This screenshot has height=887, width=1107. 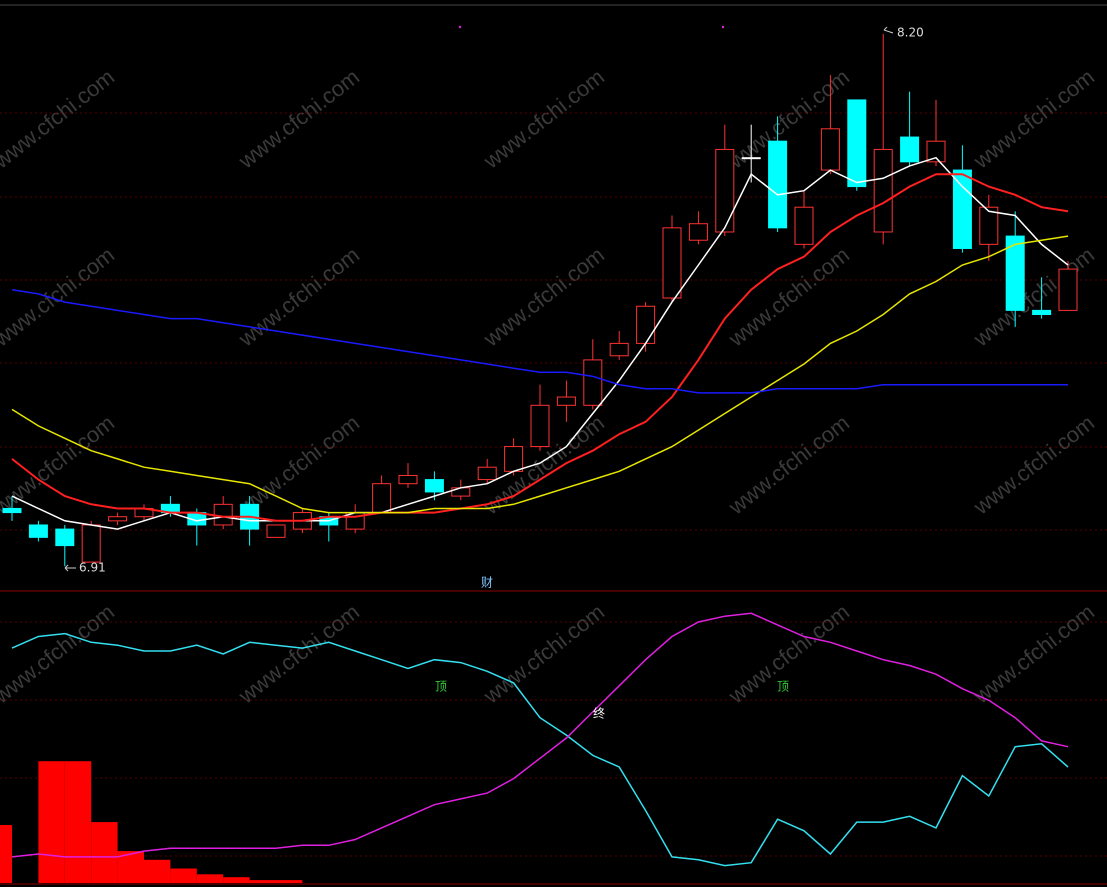 I want to click on finance-marker: 财, so click(x=487, y=583).